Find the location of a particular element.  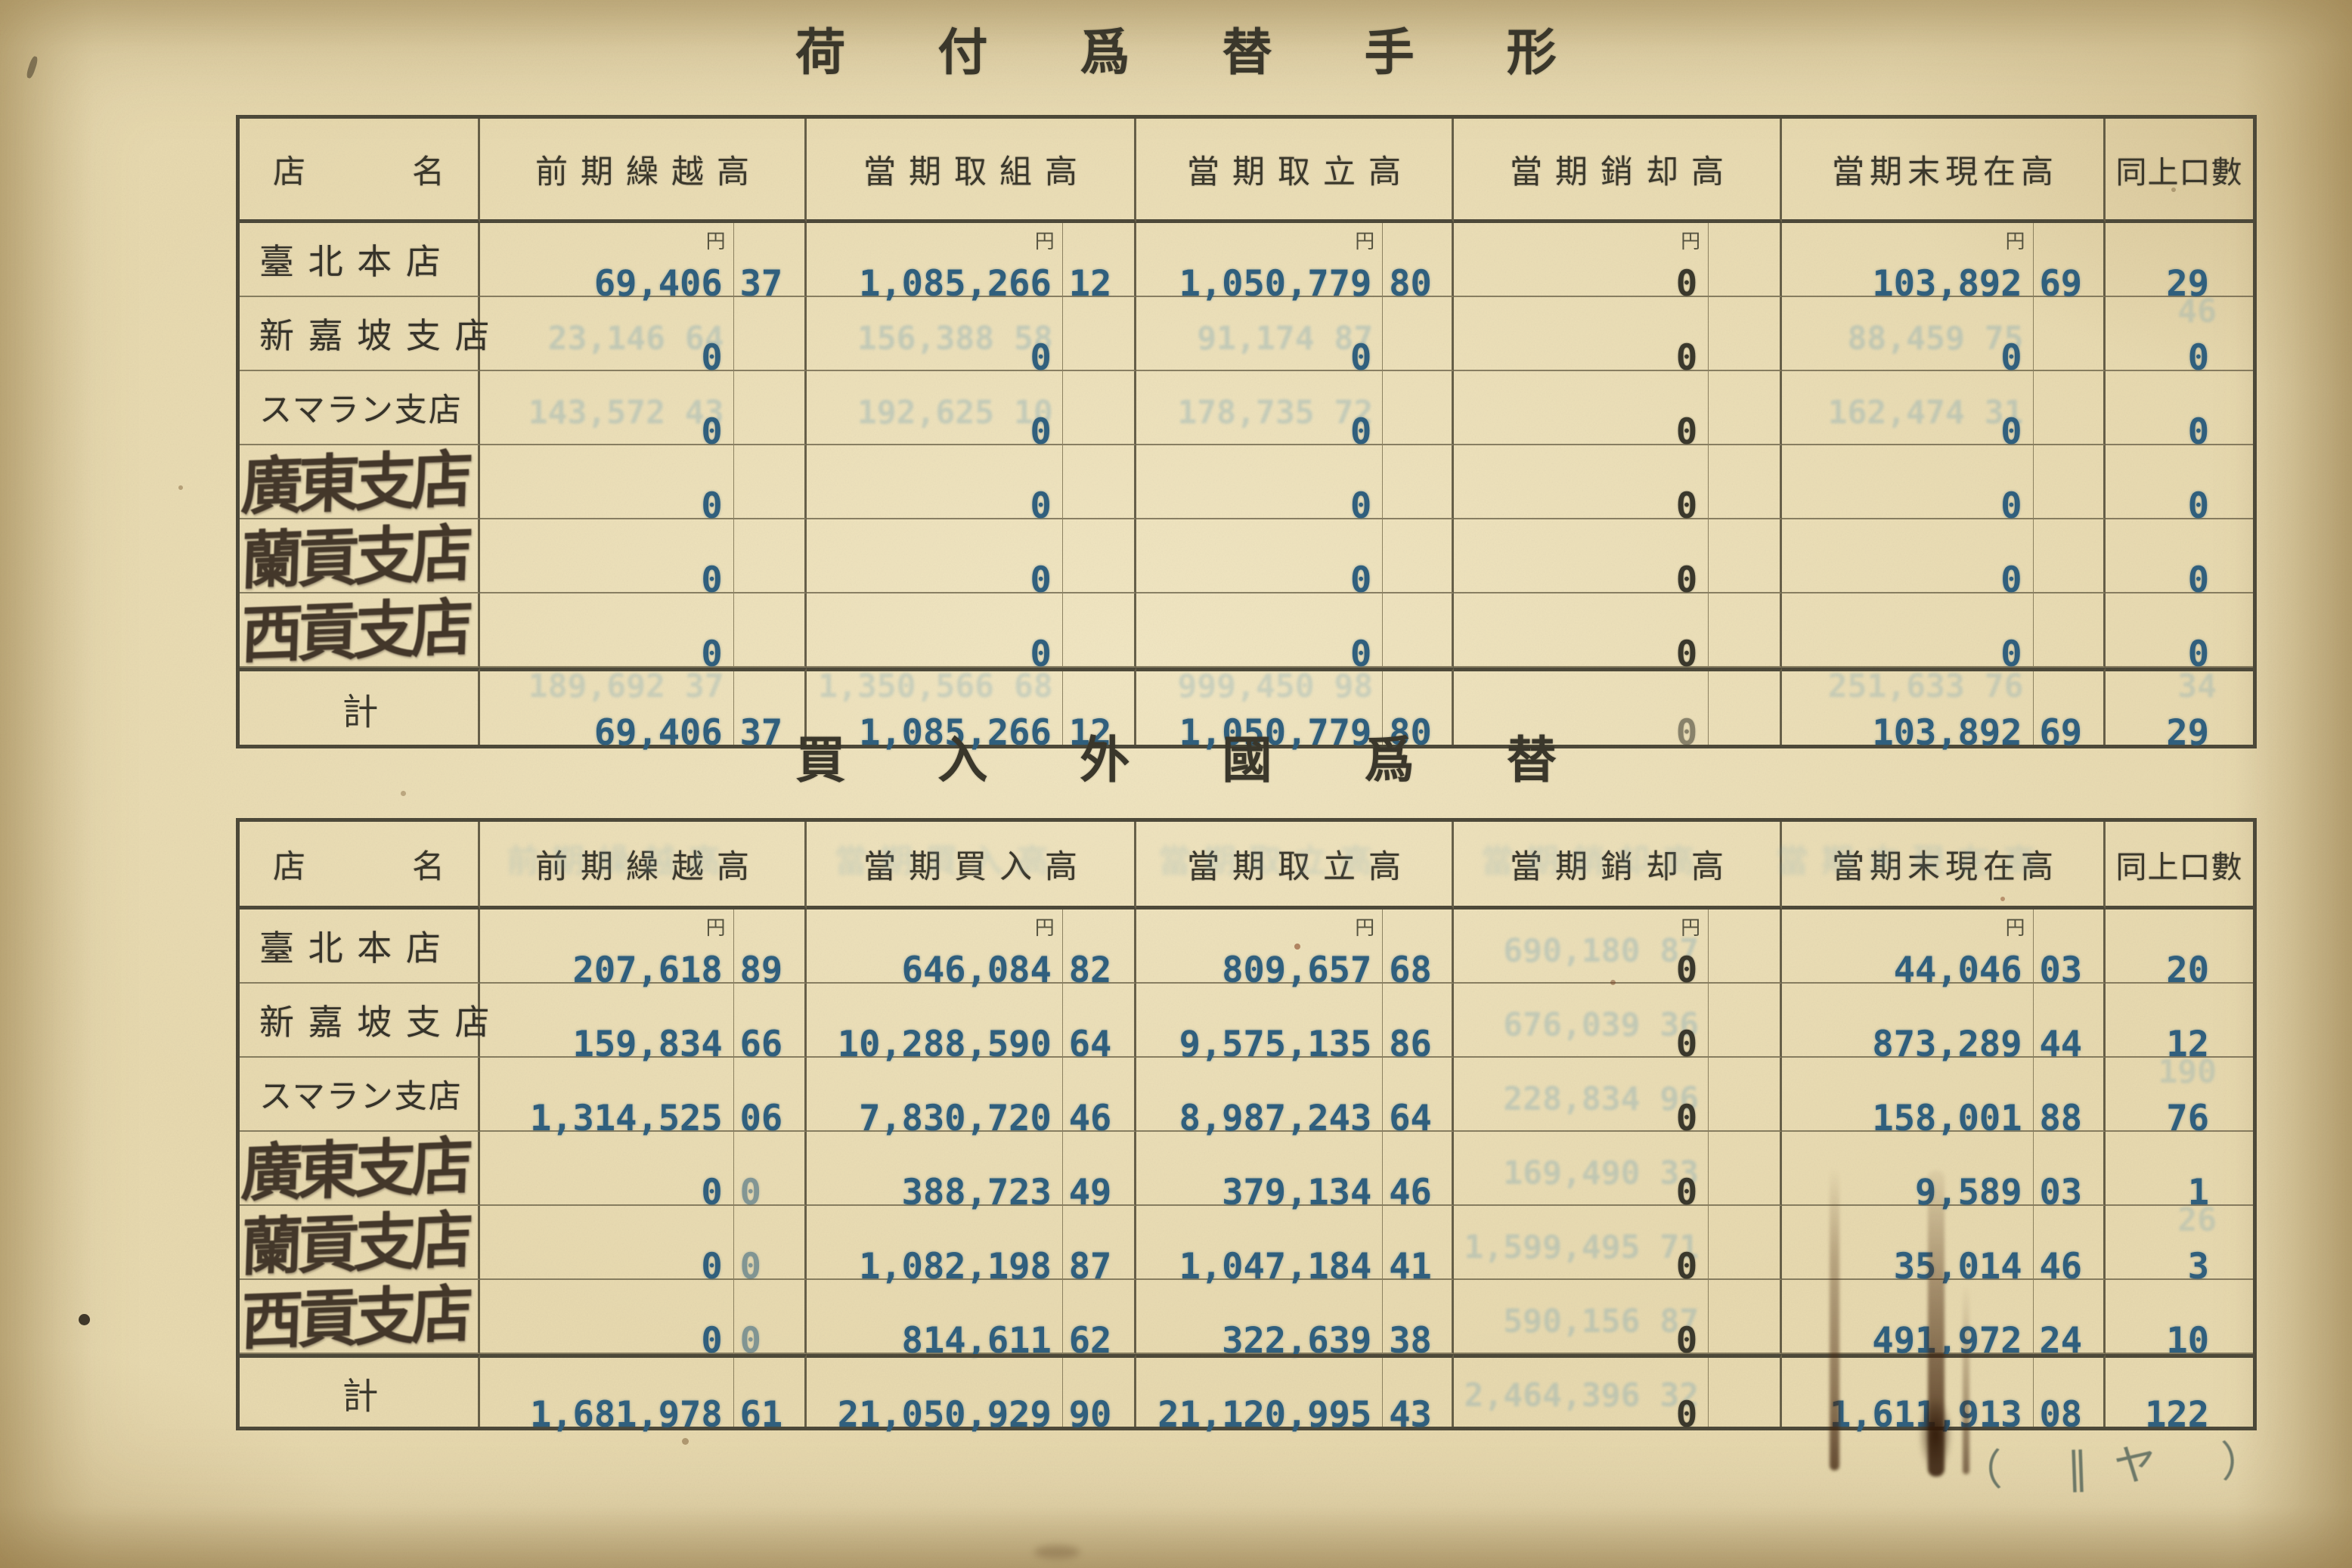

amount-cell: 169,490 33 0 is located at coordinates (1618, 1171).